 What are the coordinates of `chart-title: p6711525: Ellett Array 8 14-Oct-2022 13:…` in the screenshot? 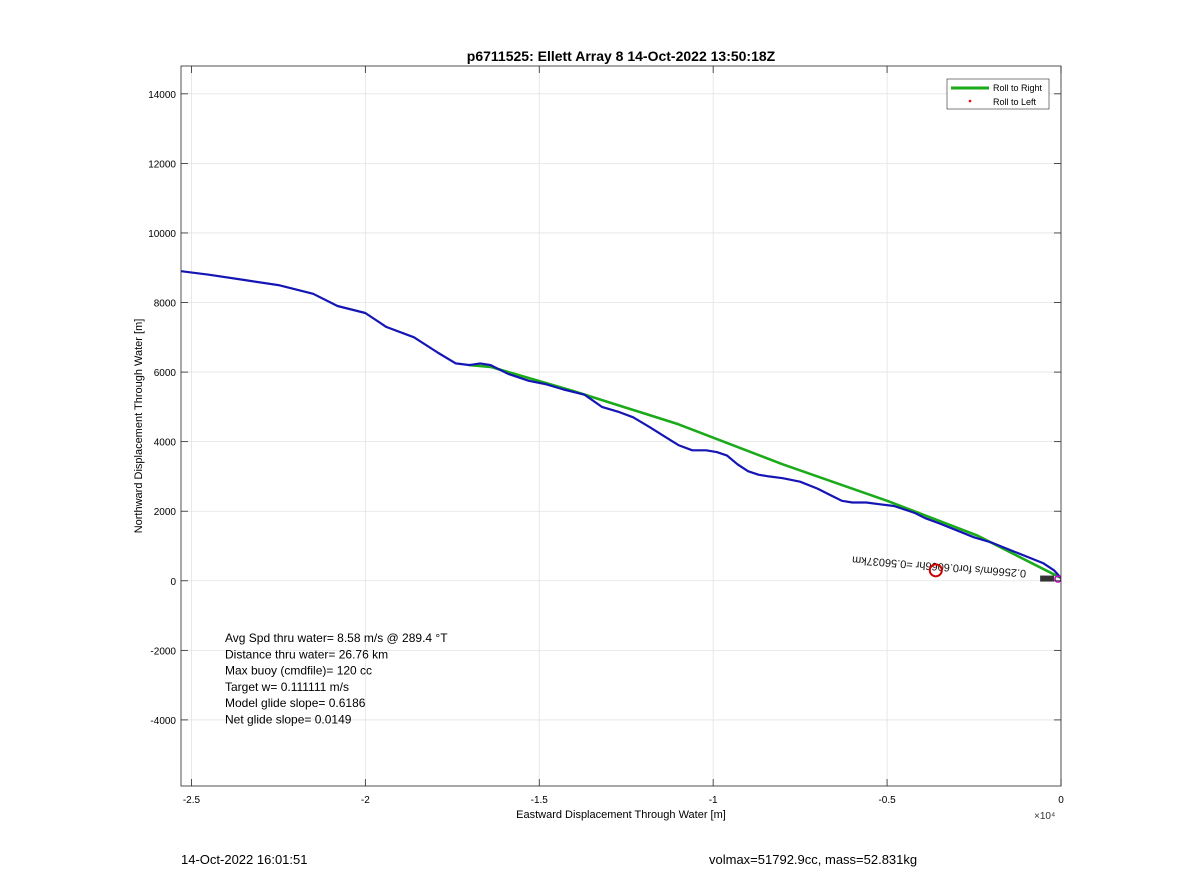 It's located at (621, 56).